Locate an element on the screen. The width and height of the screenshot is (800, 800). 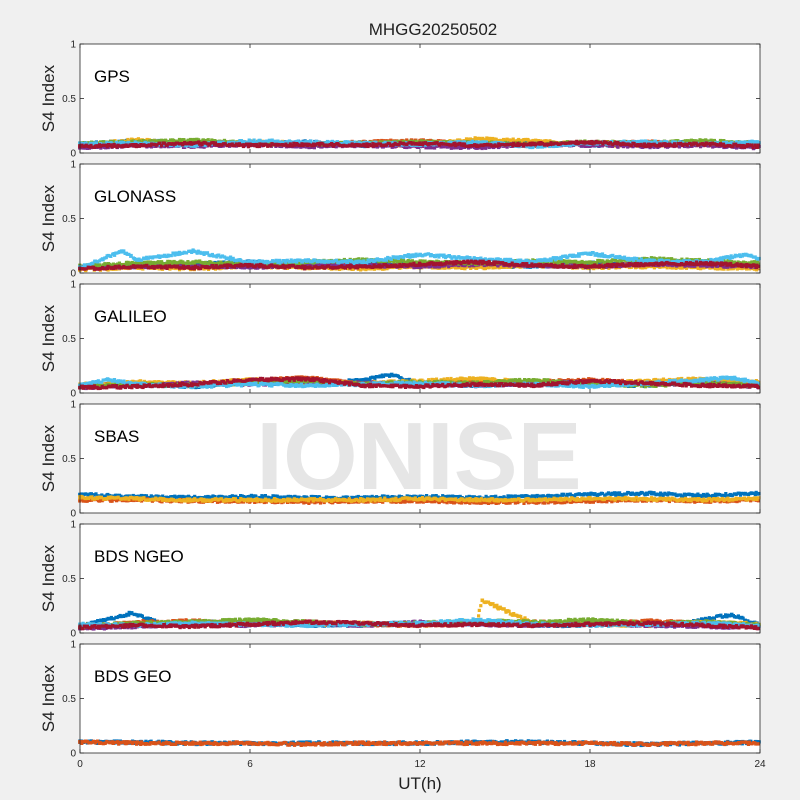
figure-title: MHGG20250502 is located at coordinates (433, 29).